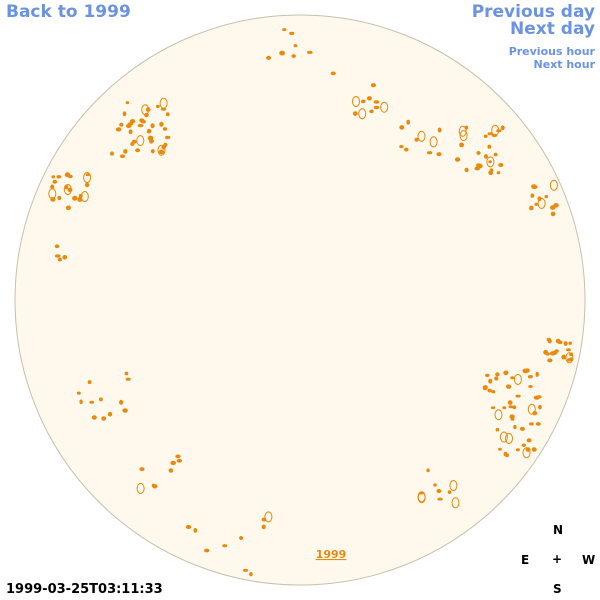 The height and width of the screenshot is (600, 600). What do you see at coordinates (564, 64) in the screenshot?
I see `next-hour-link: Next hour` at bounding box center [564, 64].